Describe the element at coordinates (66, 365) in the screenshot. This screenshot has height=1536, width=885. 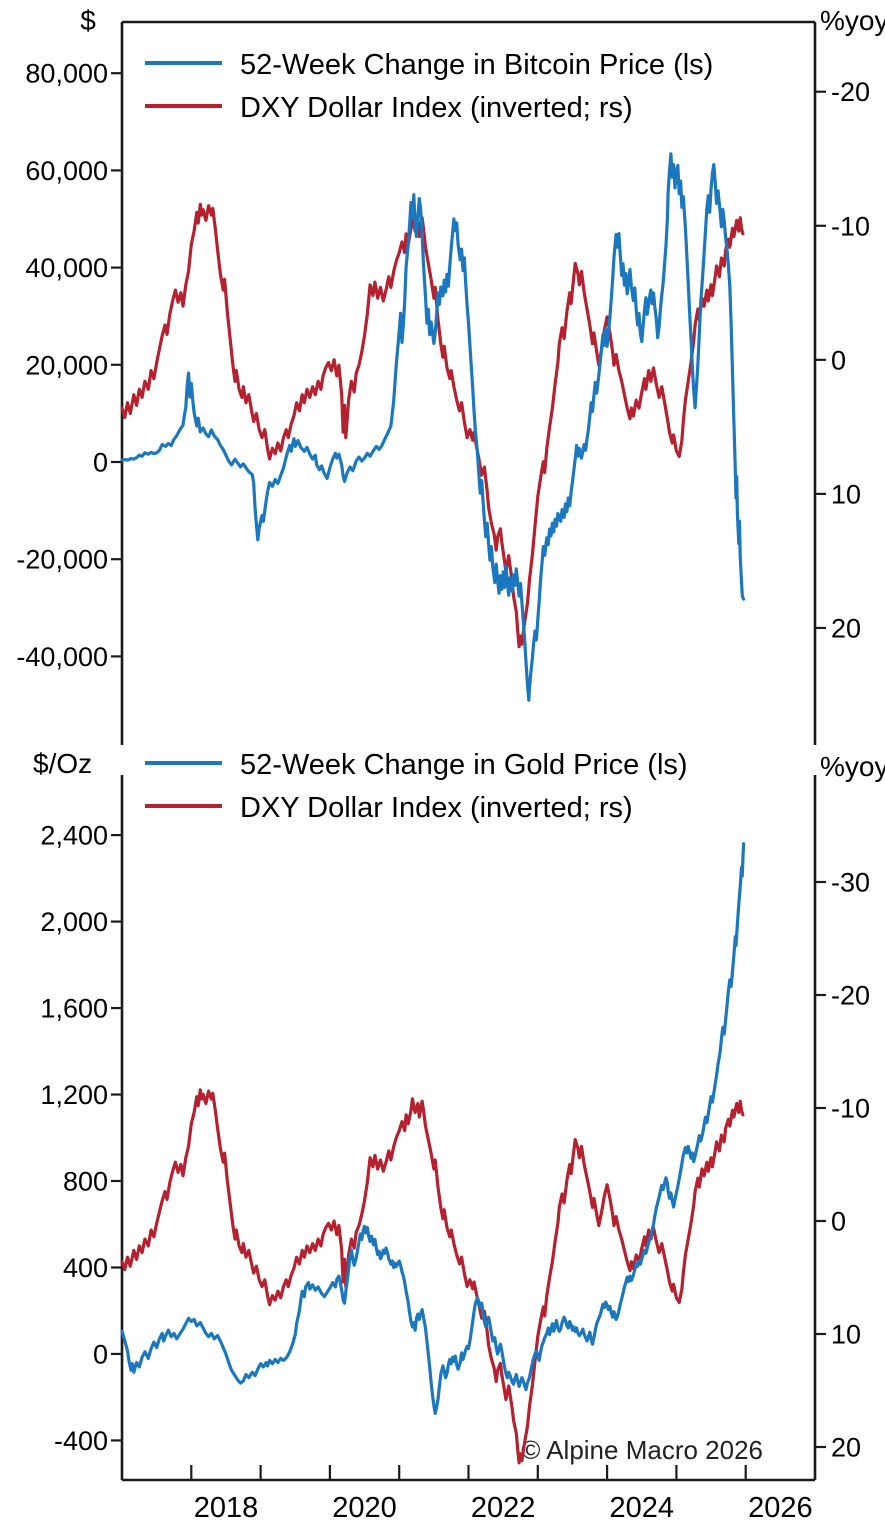
I see `left-axis-tick-label: 20,000` at that location.